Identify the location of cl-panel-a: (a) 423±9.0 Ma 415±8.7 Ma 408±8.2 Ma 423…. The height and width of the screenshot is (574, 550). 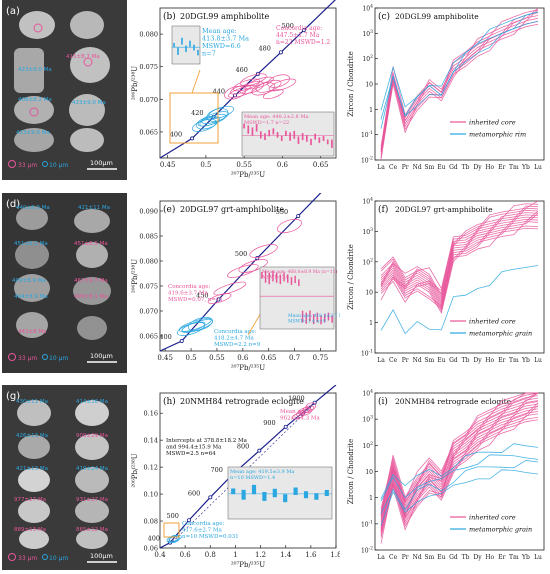
(64, 90).